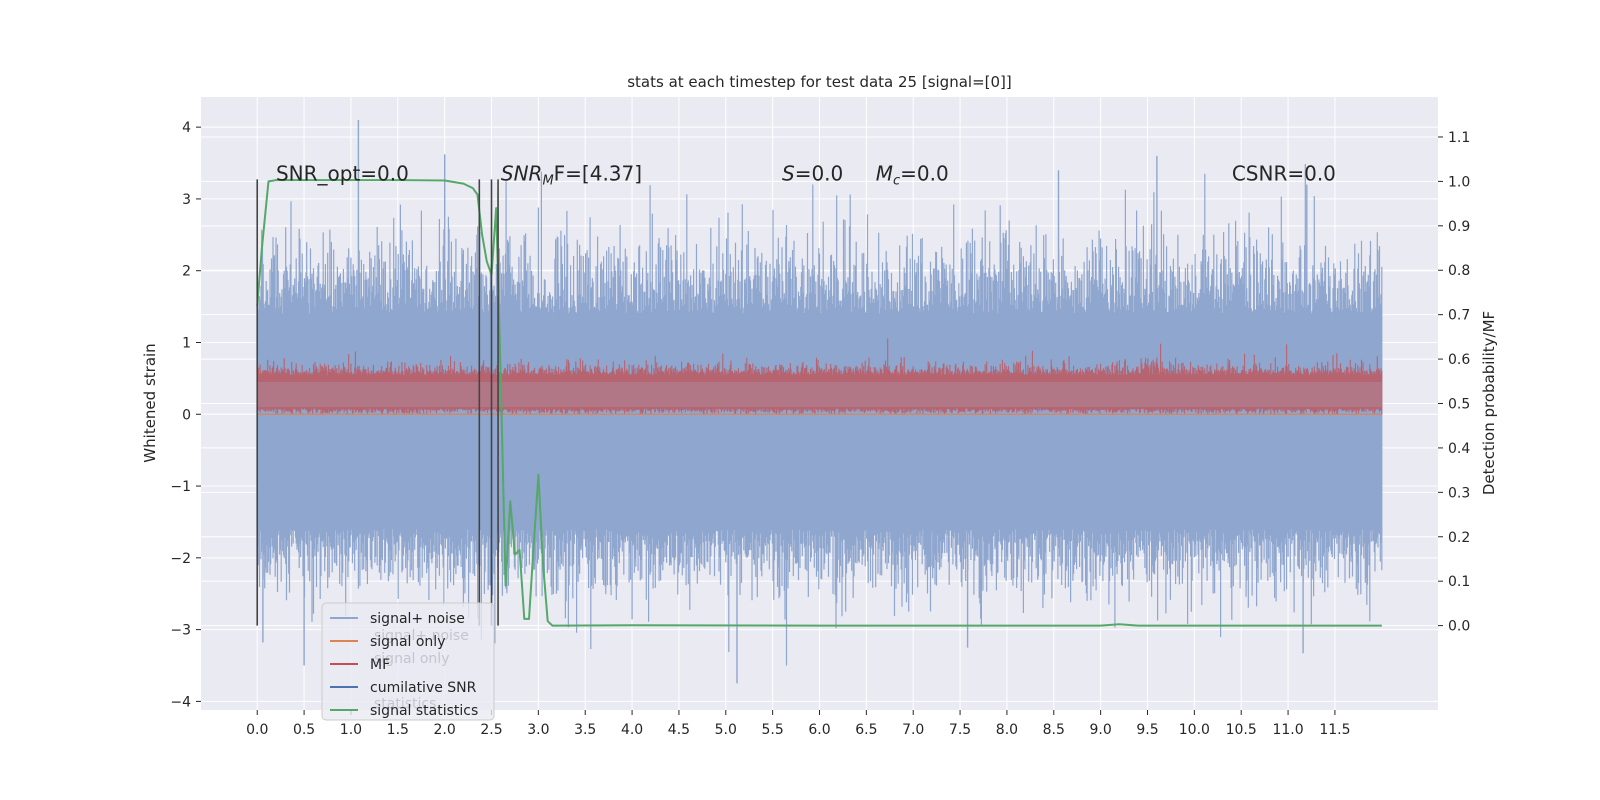  I want to click on legend-entry: signal only, so click(407, 642).